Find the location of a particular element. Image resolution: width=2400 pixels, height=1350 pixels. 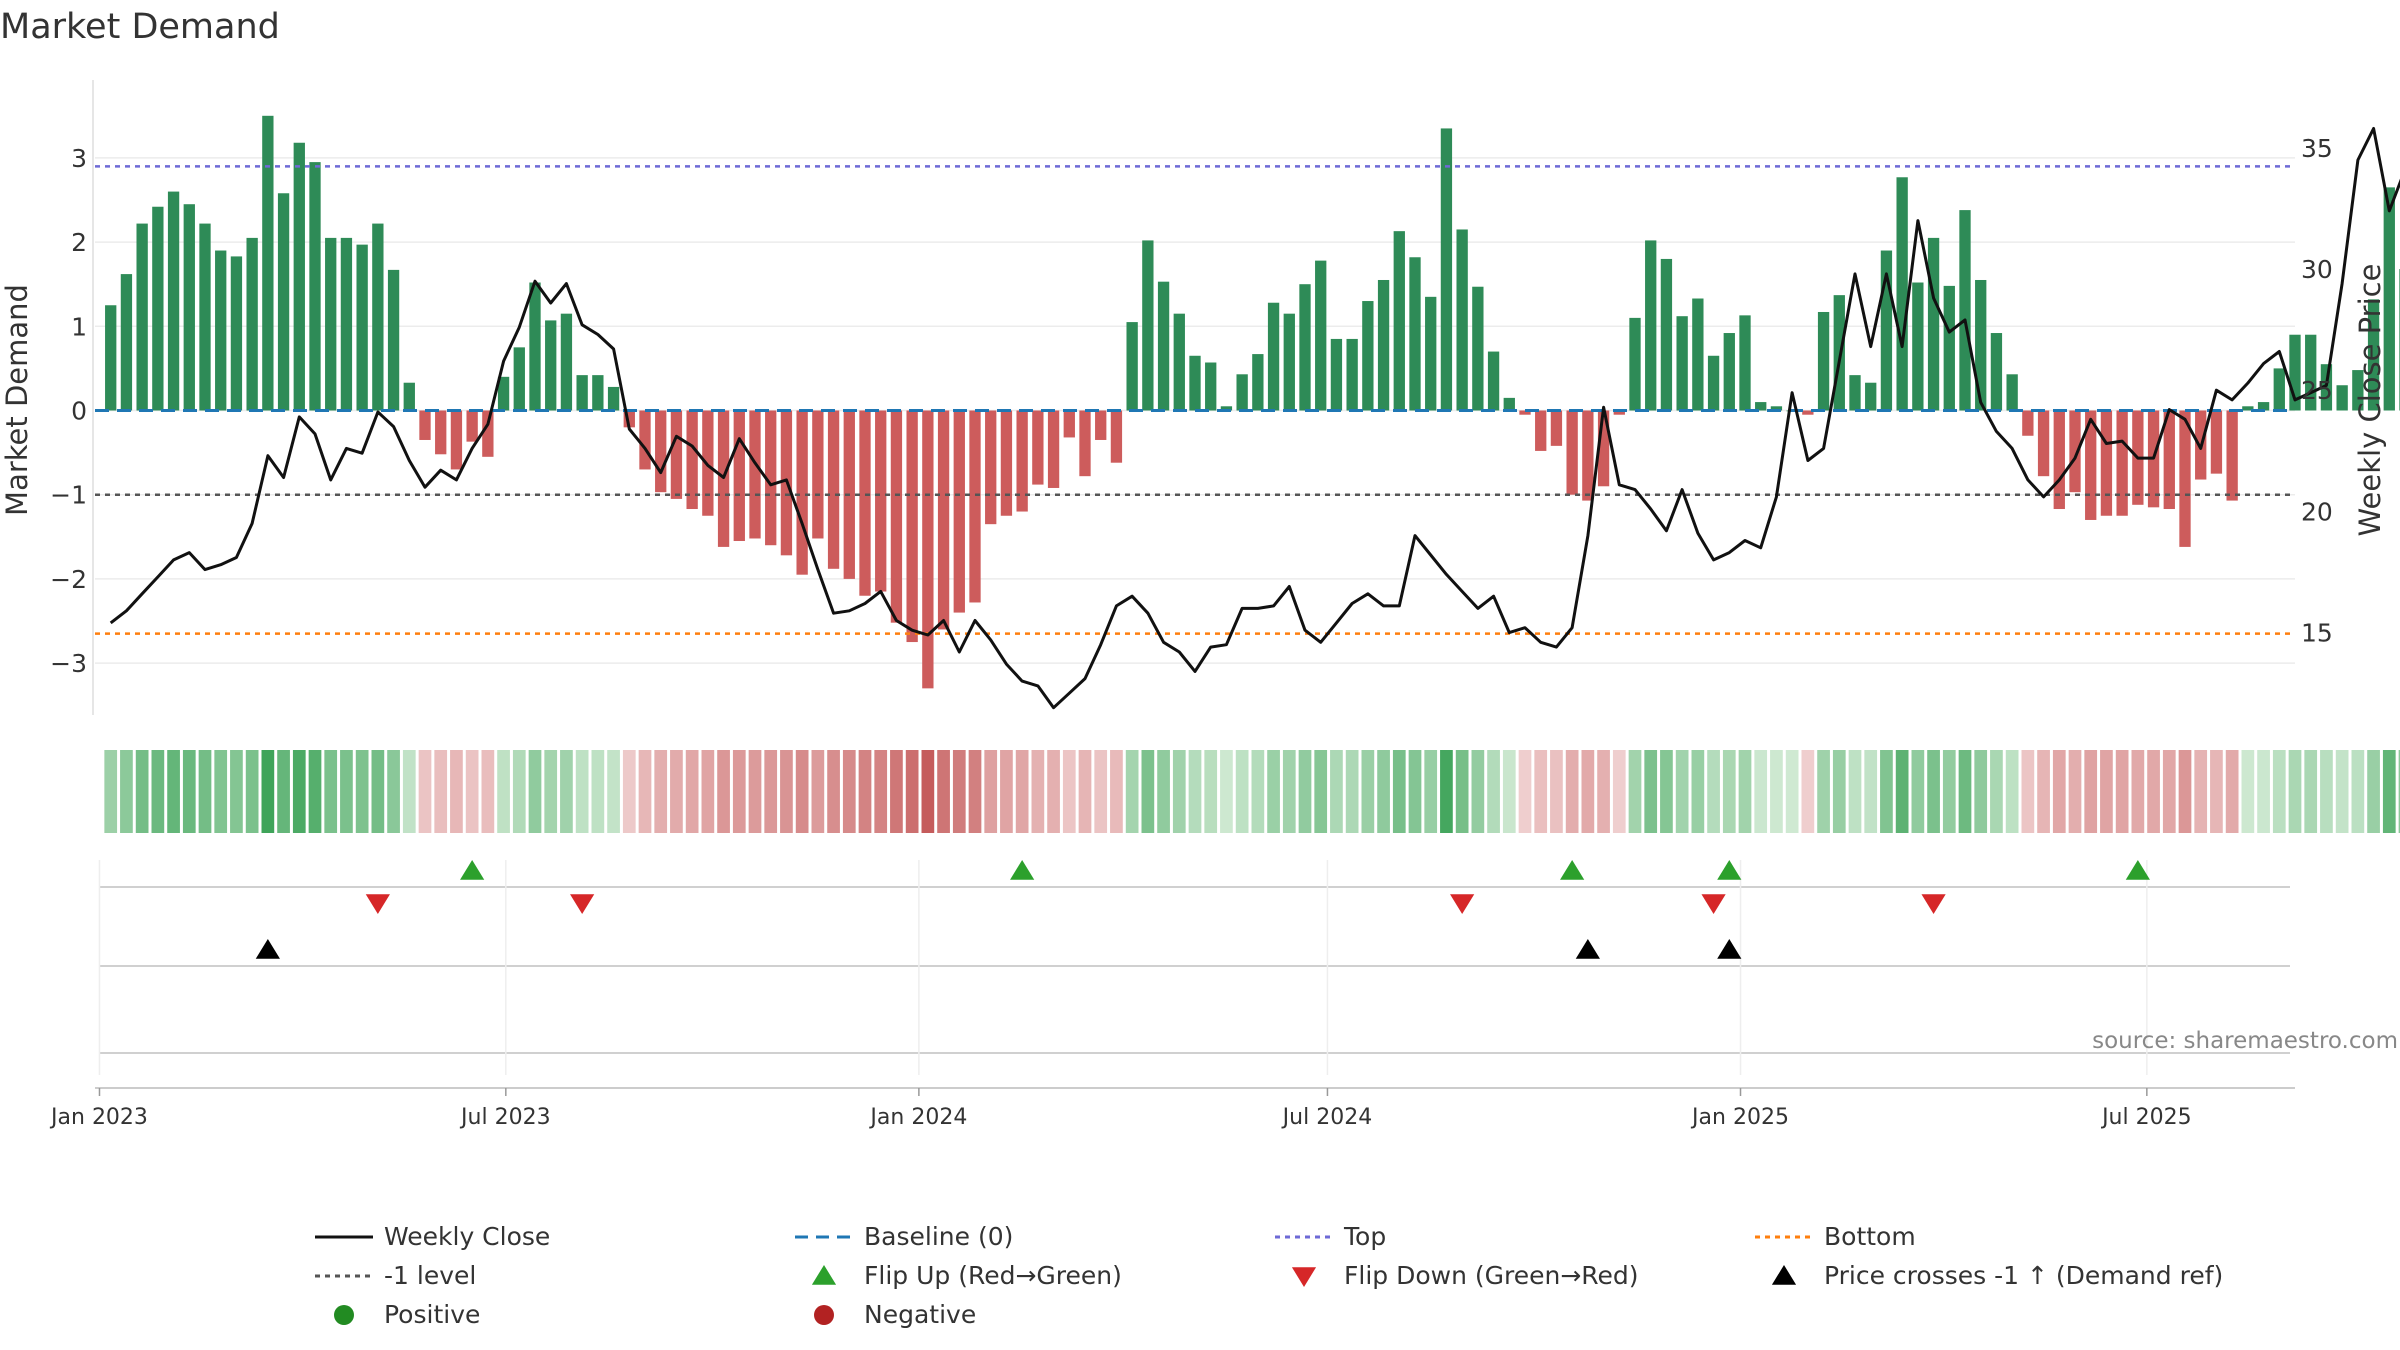

legend-item: Negative is located at coordinates (895, 1314).